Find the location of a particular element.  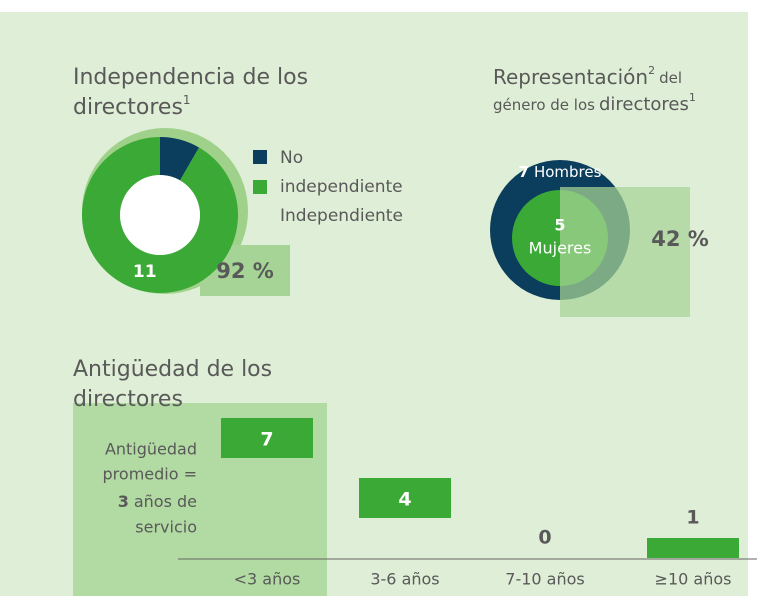

annotation: servicio is located at coordinates (166, 527).